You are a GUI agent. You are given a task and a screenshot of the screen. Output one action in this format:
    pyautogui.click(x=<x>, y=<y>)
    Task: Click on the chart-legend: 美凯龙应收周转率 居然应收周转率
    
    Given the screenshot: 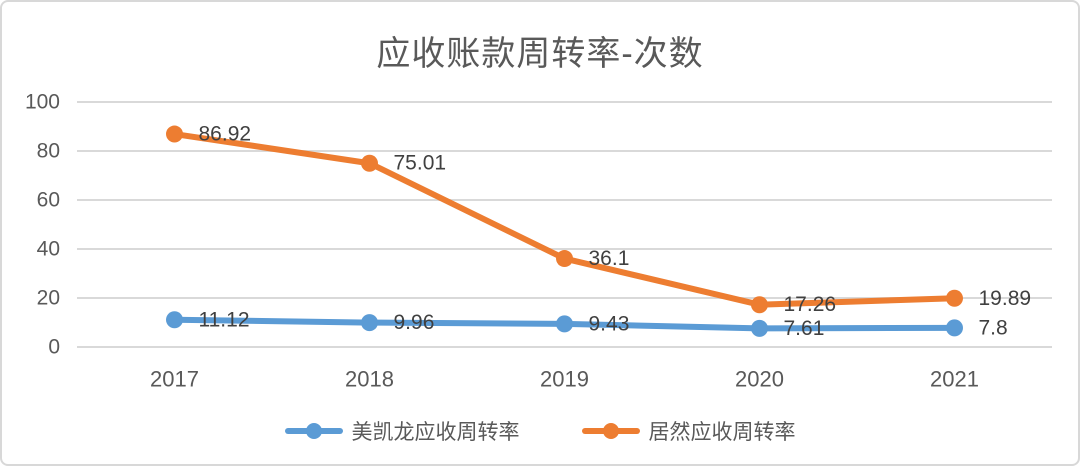 What is the action you would take?
    pyautogui.click(x=540, y=431)
    